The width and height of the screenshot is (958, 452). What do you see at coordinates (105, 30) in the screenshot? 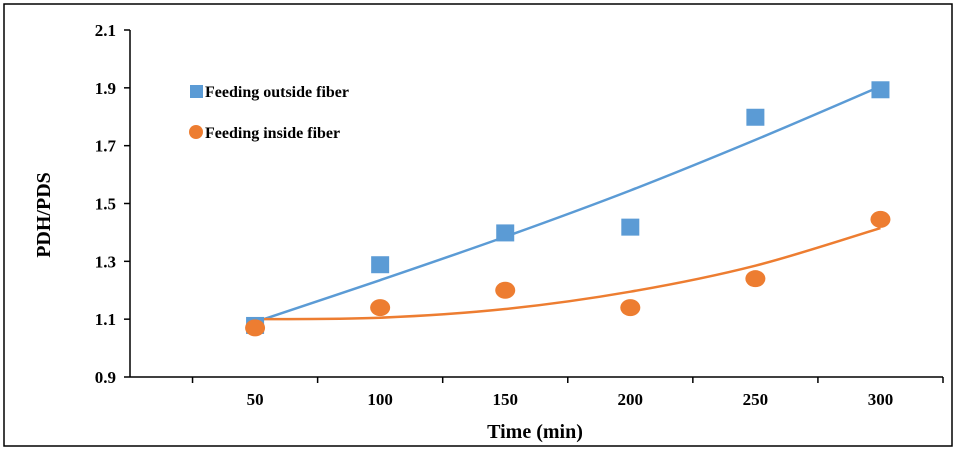
I see `y-tick-label: 2.1` at bounding box center [105, 30].